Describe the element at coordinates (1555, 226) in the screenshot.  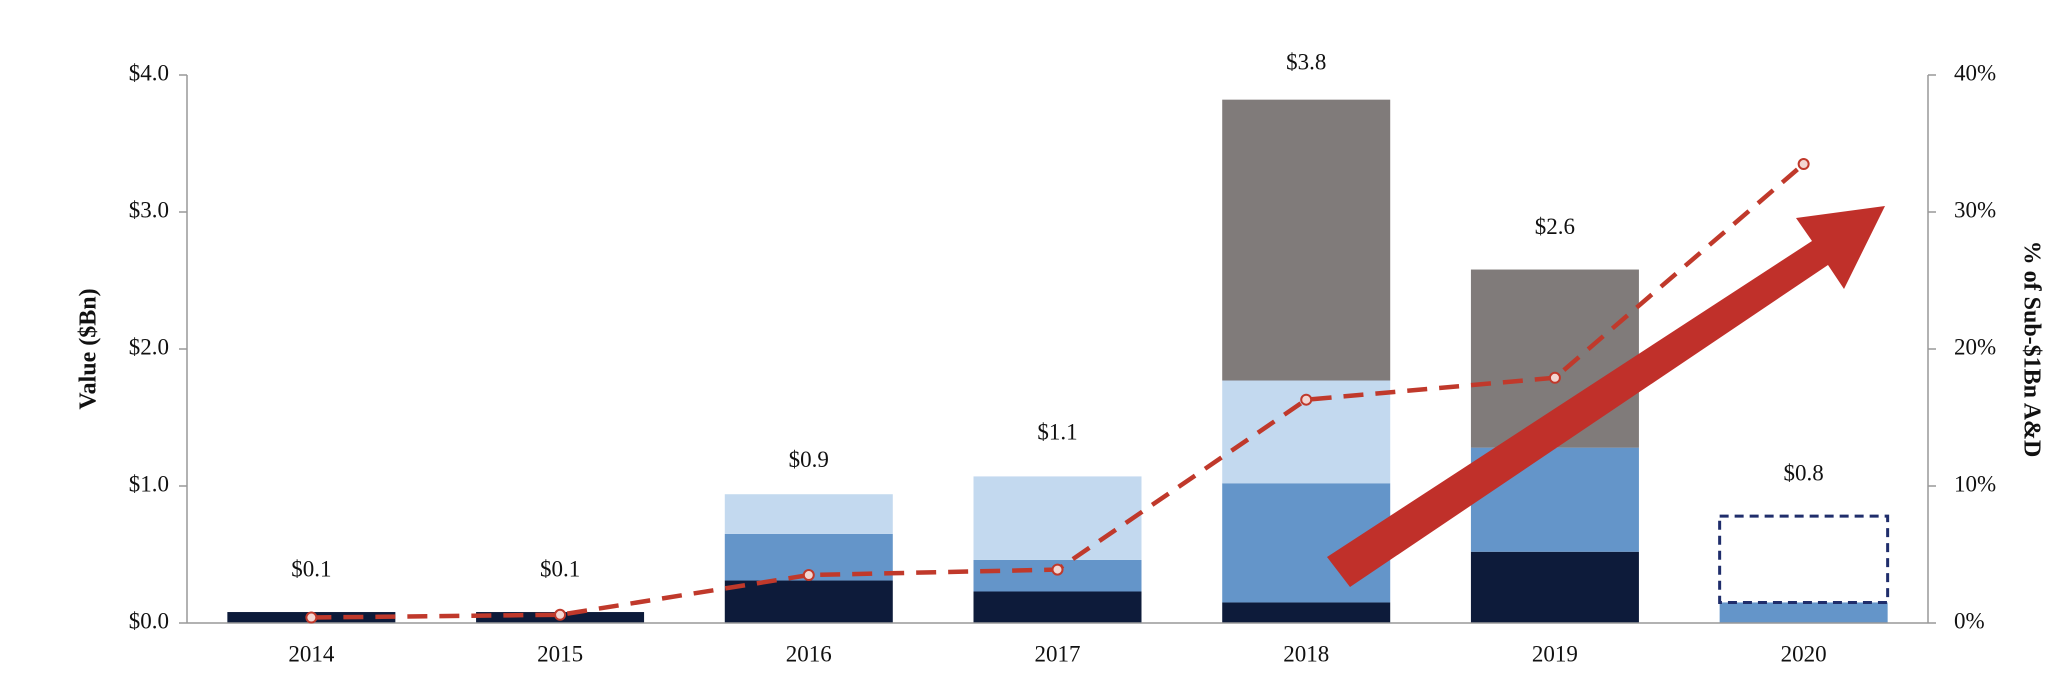
I see `total-label: $2.6` at that location.